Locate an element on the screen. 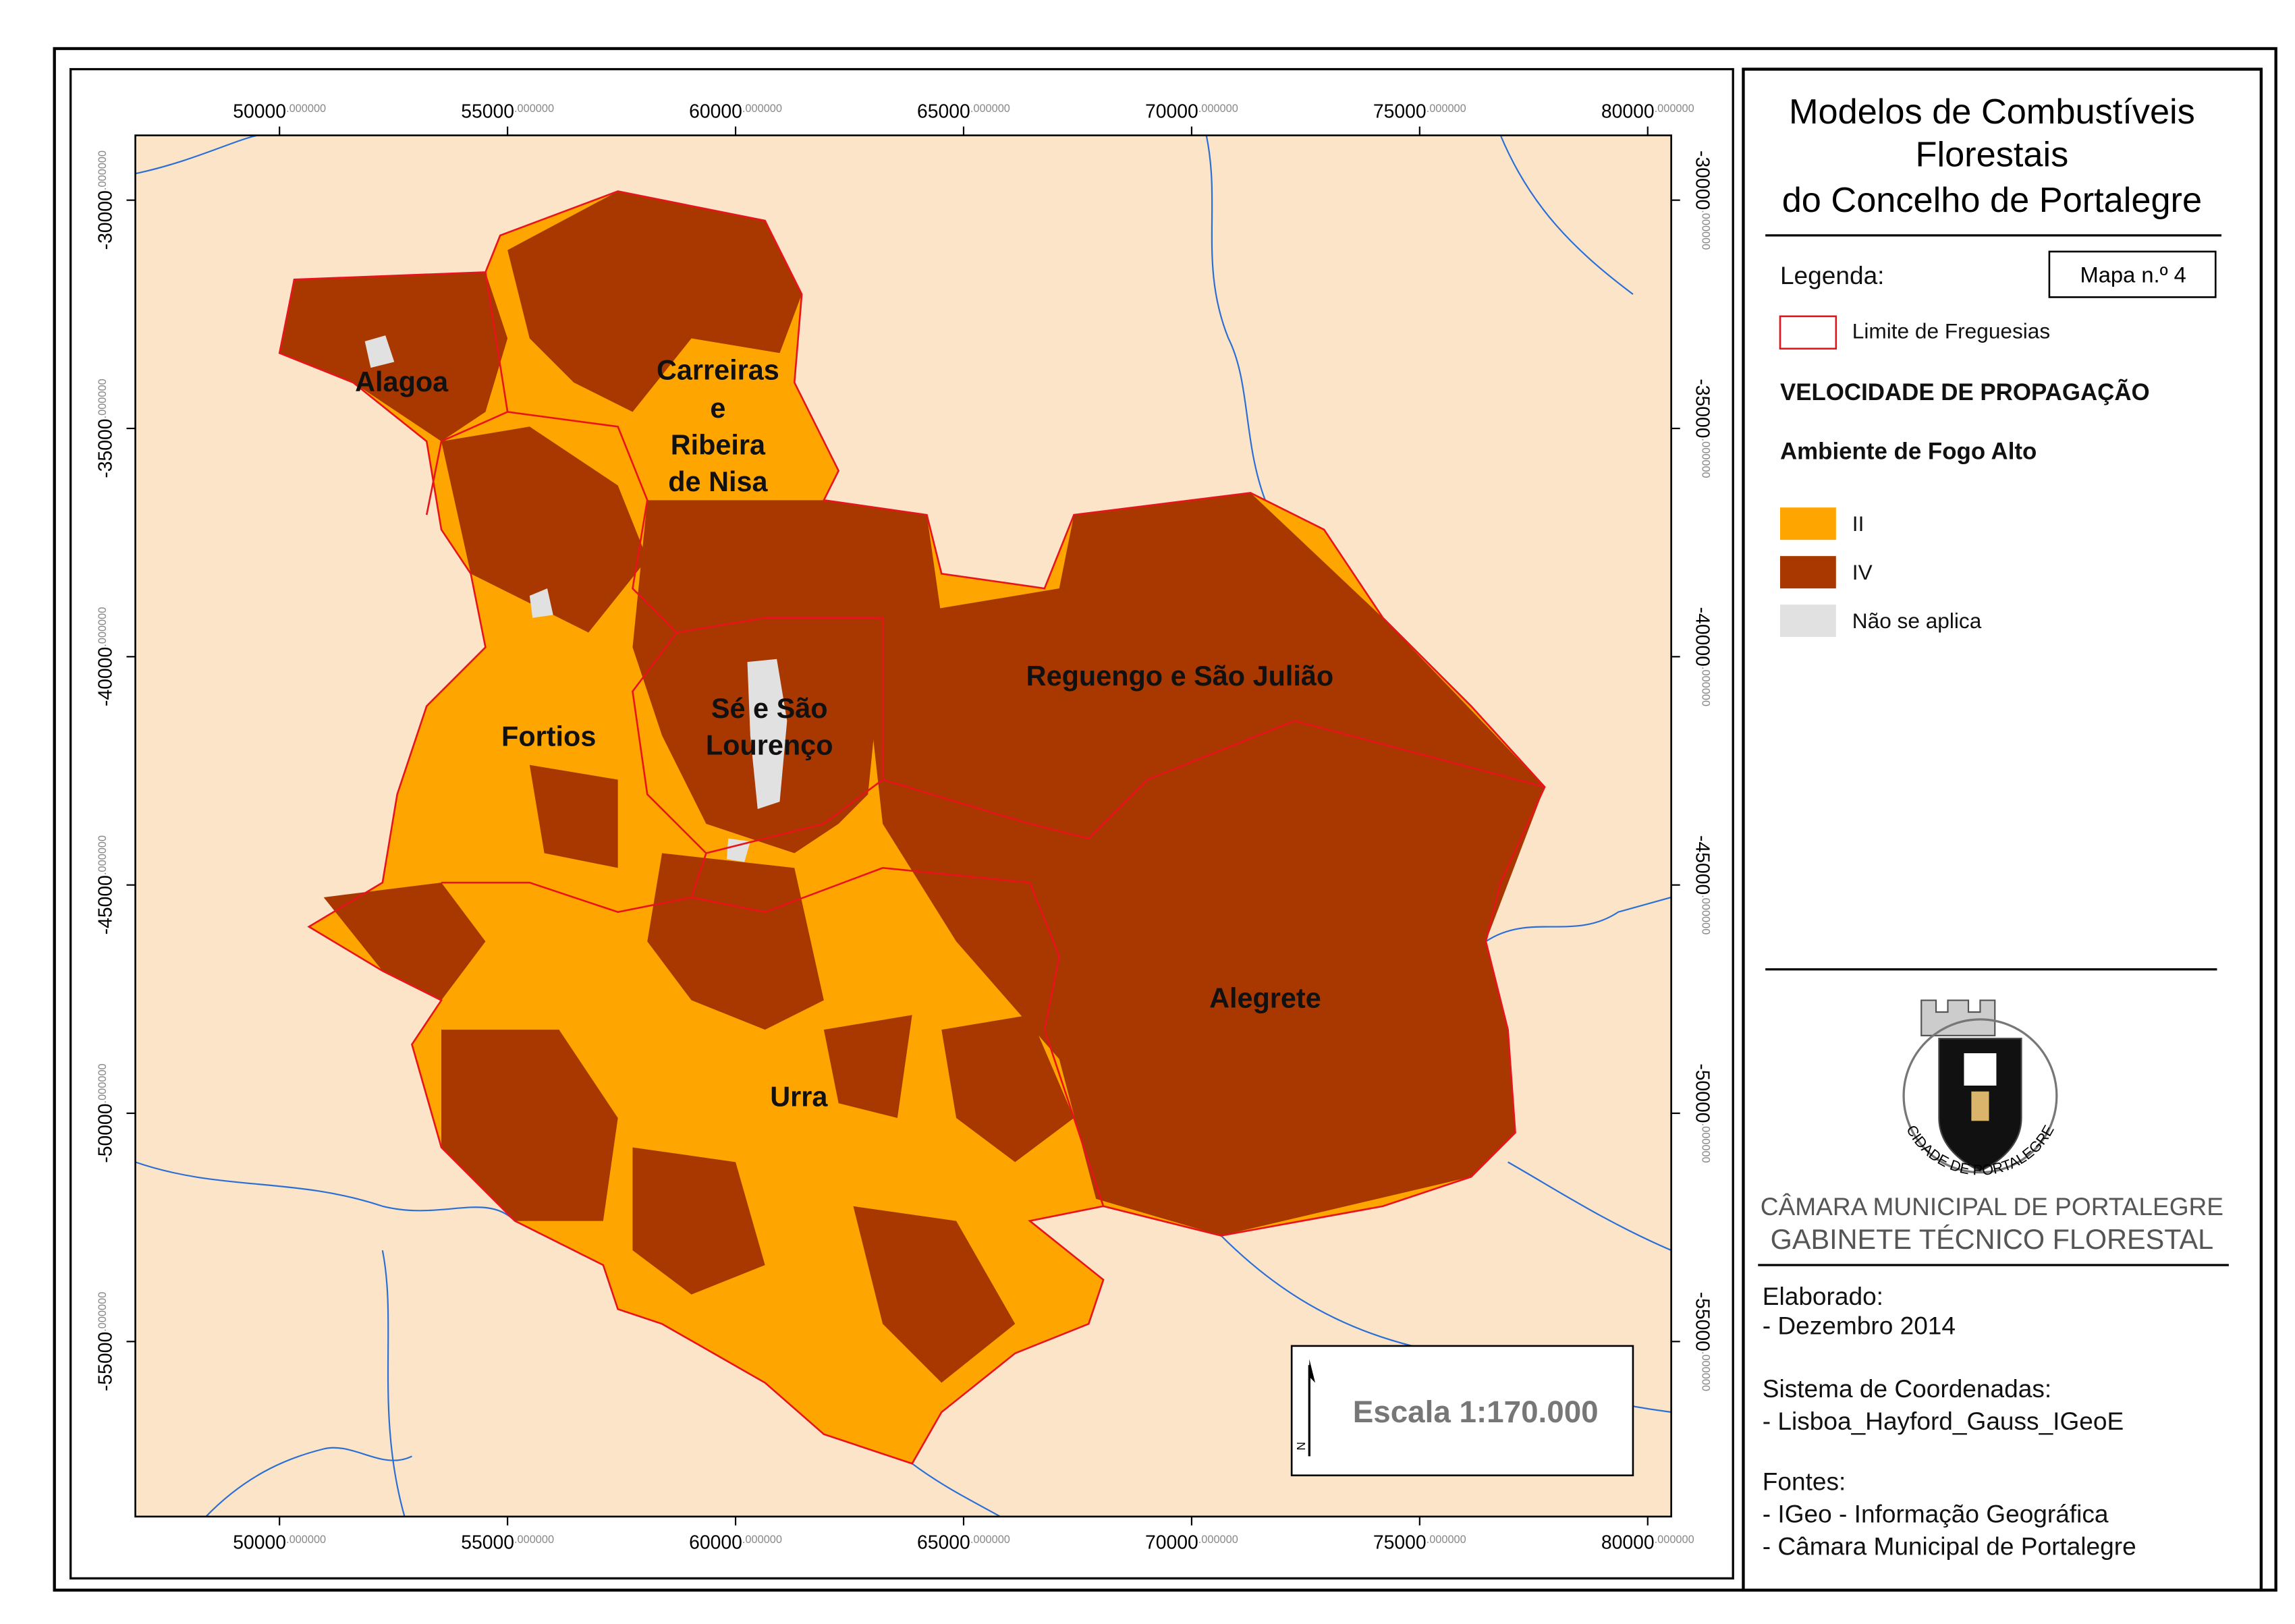 This screenshot has width=2295, height=1624. x-tick-text: 50000.000000 is located at coordinates (279, 1543).